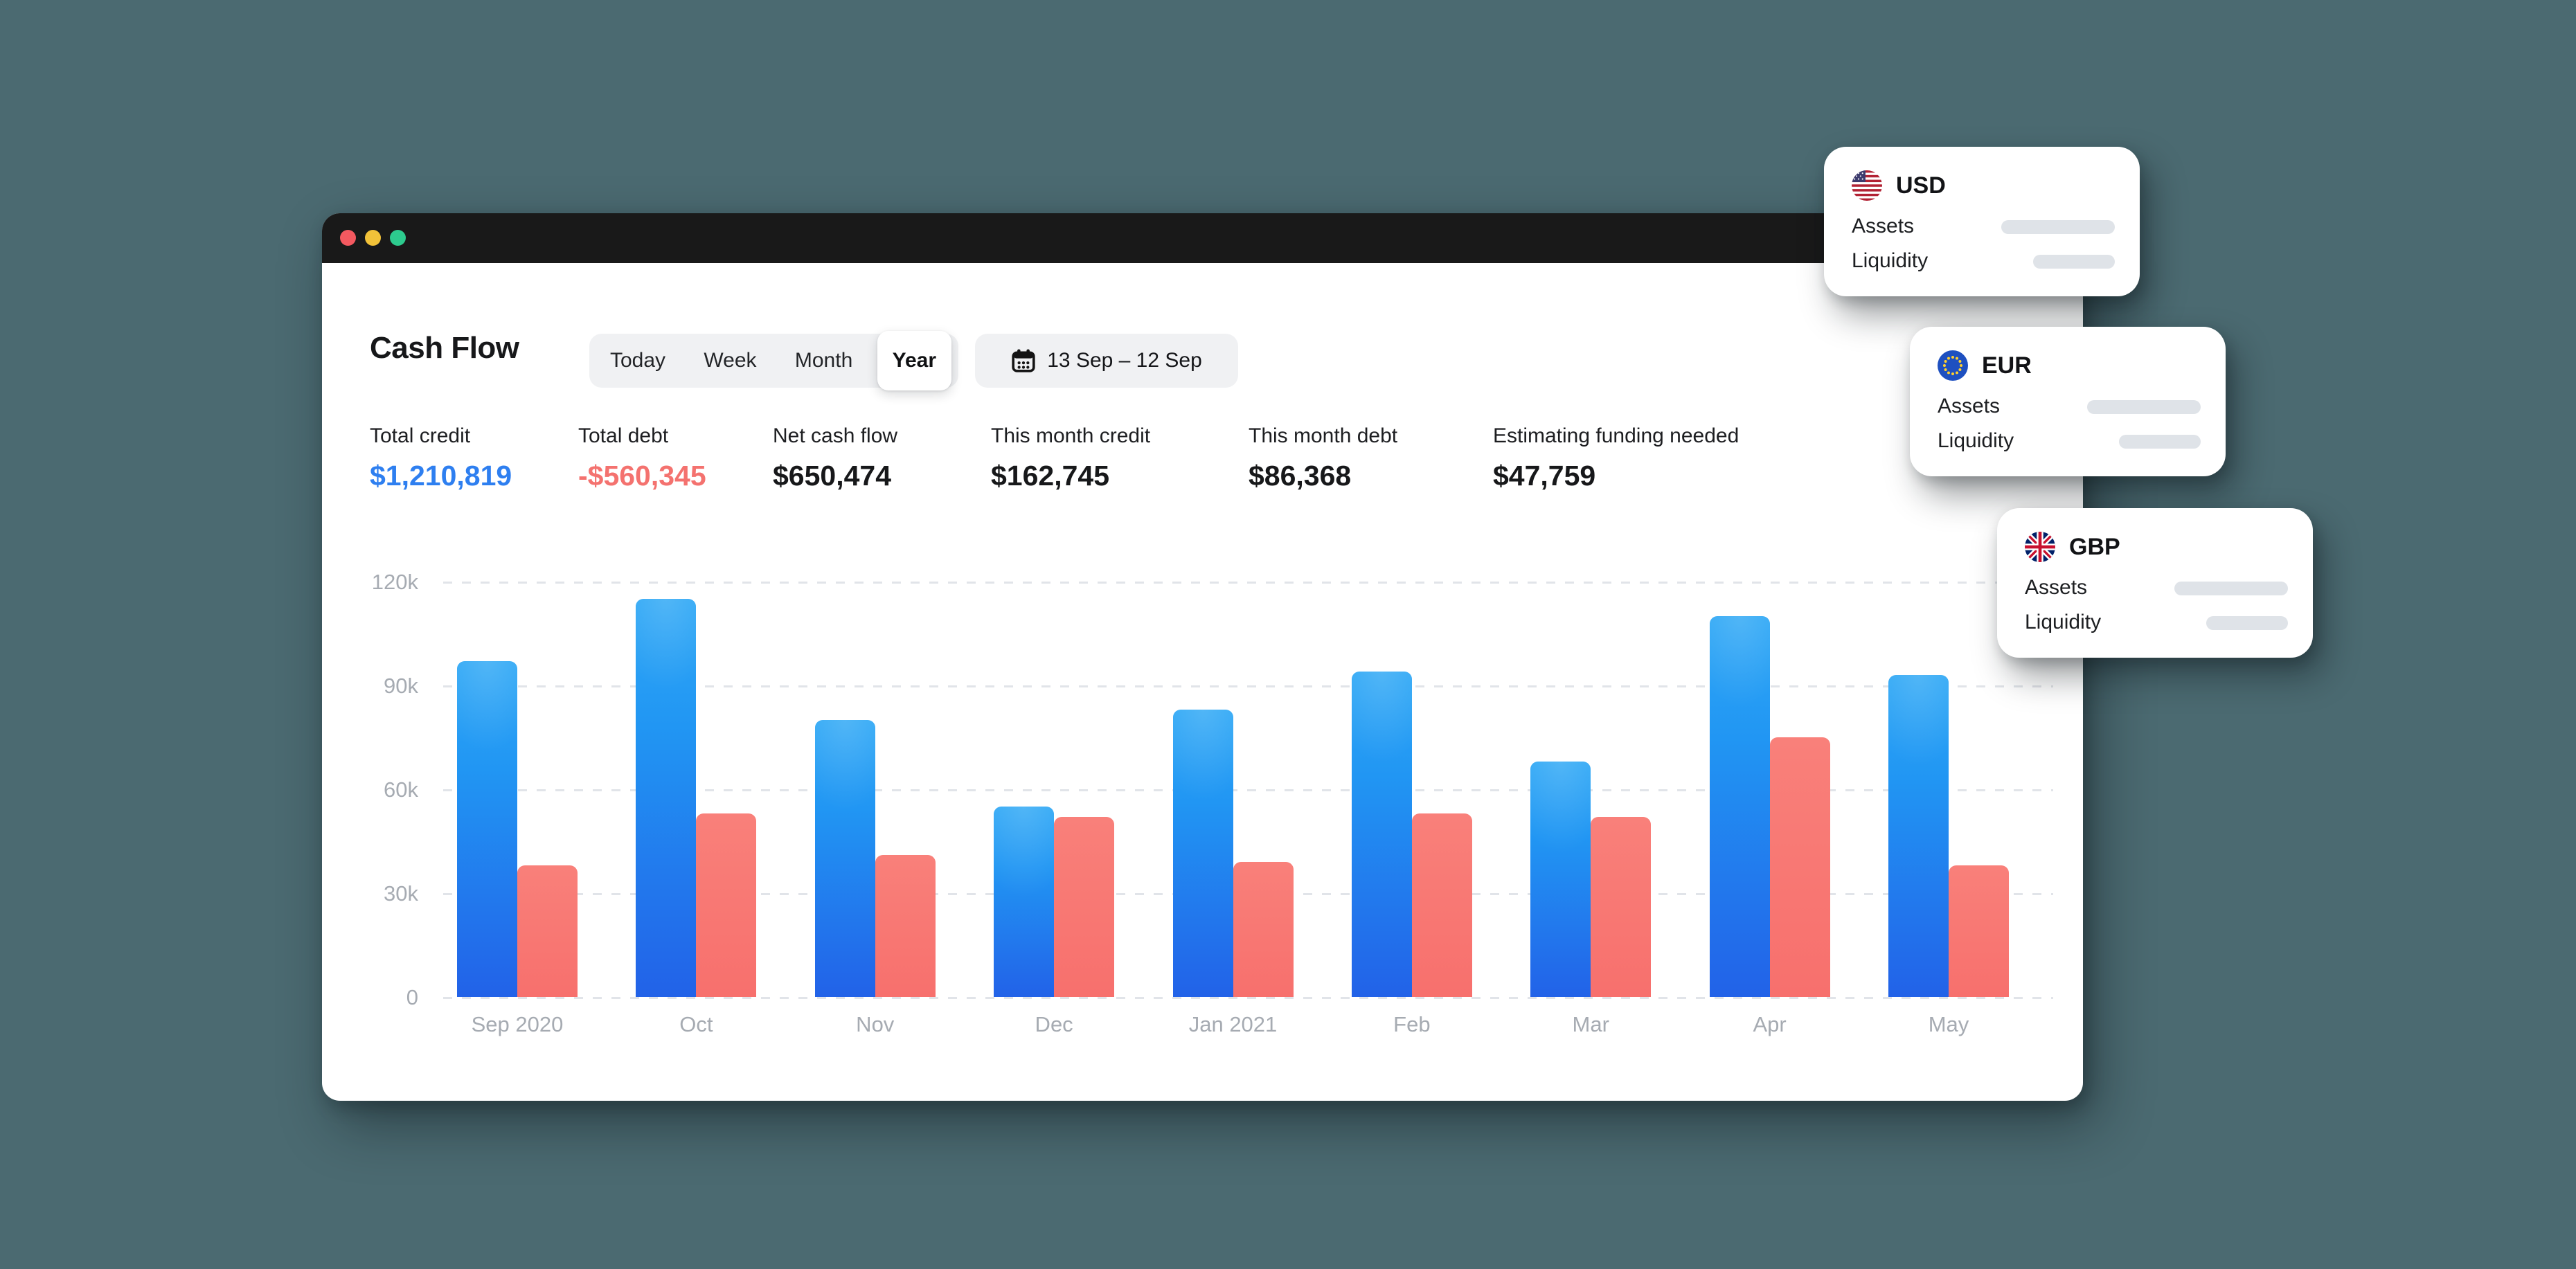  Describe the element at coordinates (1023, 360) in the screenshot. I see `calendar-icon` at that location.